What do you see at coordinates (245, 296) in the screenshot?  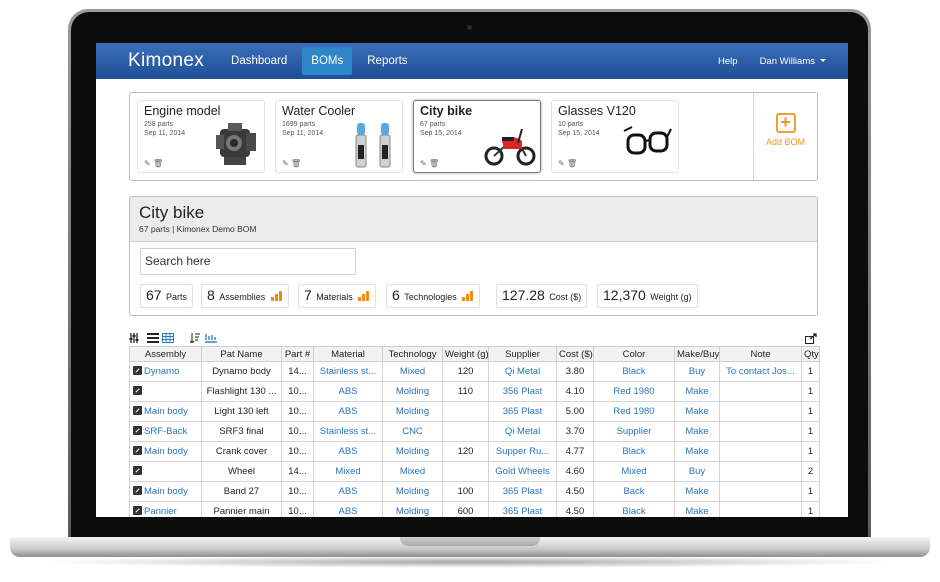 I see `stat-assemblies: 8 Assemblies` at bounding box center [245, 296].